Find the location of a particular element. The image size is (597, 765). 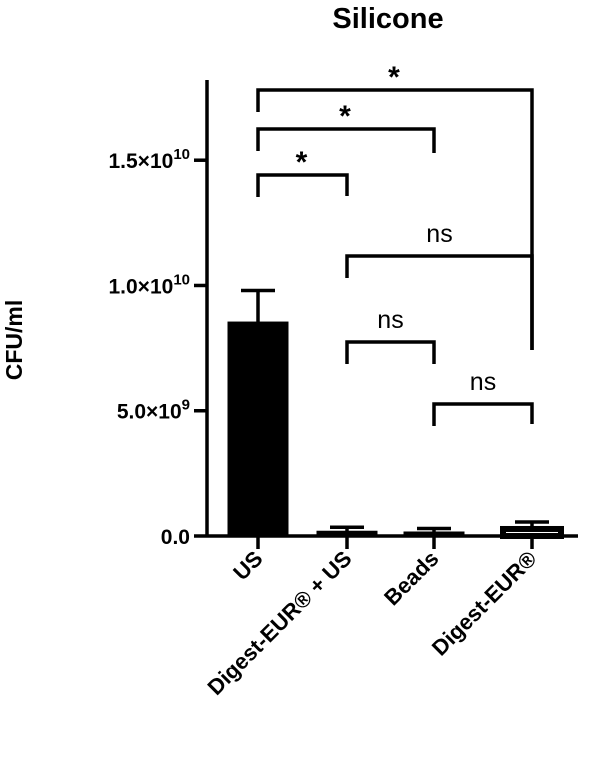

significance-label-5: ns is located at coordinates (390, 320).